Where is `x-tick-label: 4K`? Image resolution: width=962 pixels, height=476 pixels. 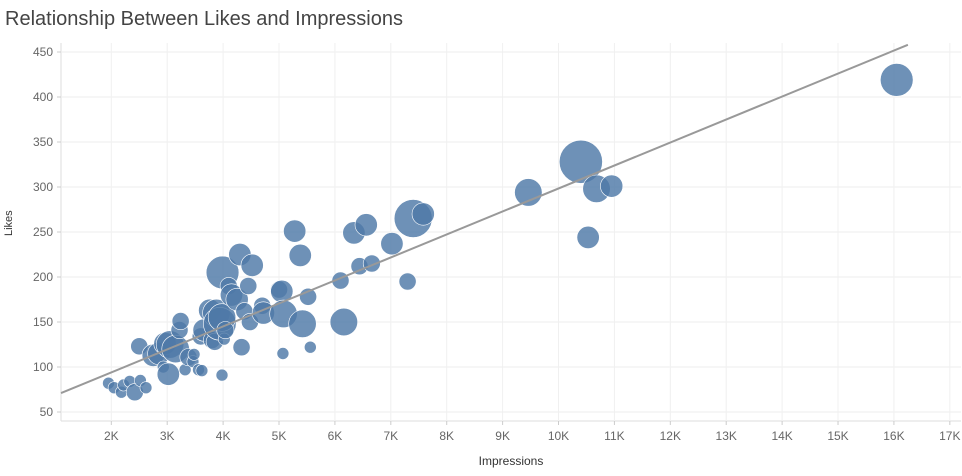 x-tick-label: 4K is located at coordinates (223, 436).